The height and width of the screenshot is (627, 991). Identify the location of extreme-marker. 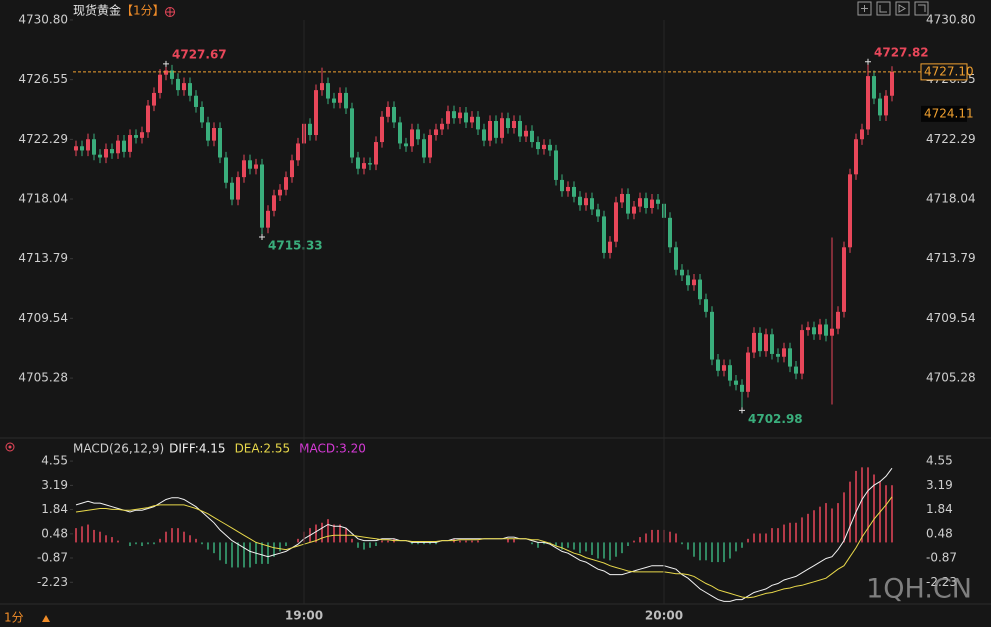
(742, 410).